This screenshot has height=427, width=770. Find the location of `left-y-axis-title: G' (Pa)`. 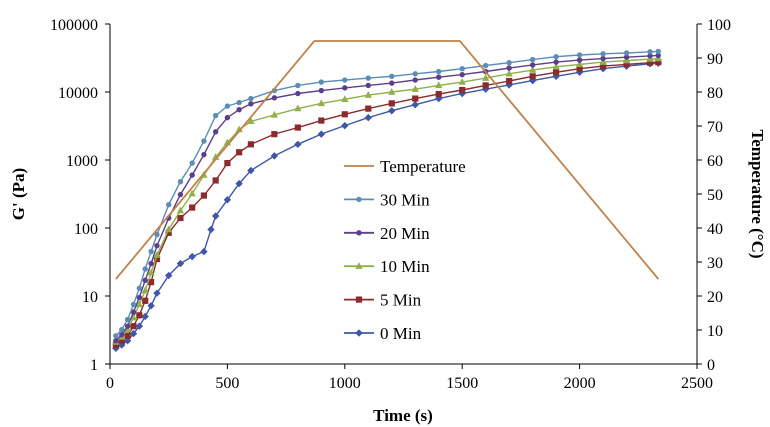

left-y-axis-title: G' (Pa) is located at coordinates (18, 194).